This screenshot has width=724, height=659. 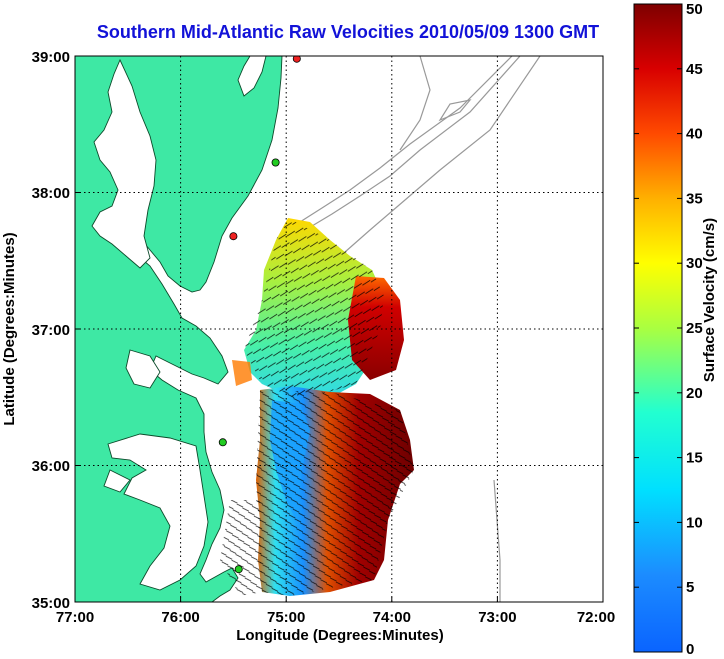 What do you see at coordinates (694, 393) in the screenshot?
I see `colorbar-tick-label: 20` at bounding box center [694, 393].